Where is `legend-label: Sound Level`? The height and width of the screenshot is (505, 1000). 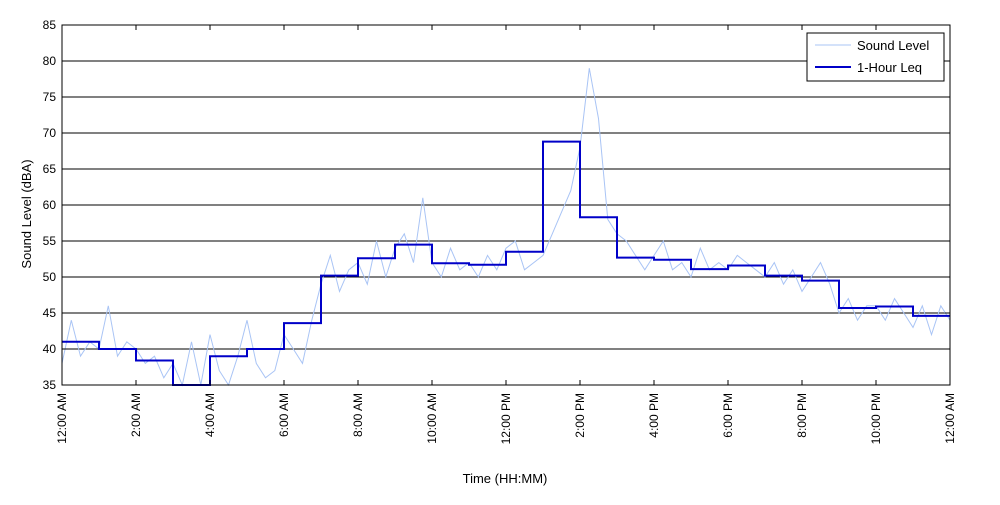
legend-label: Sound Level is located at coordinates (893, 45).